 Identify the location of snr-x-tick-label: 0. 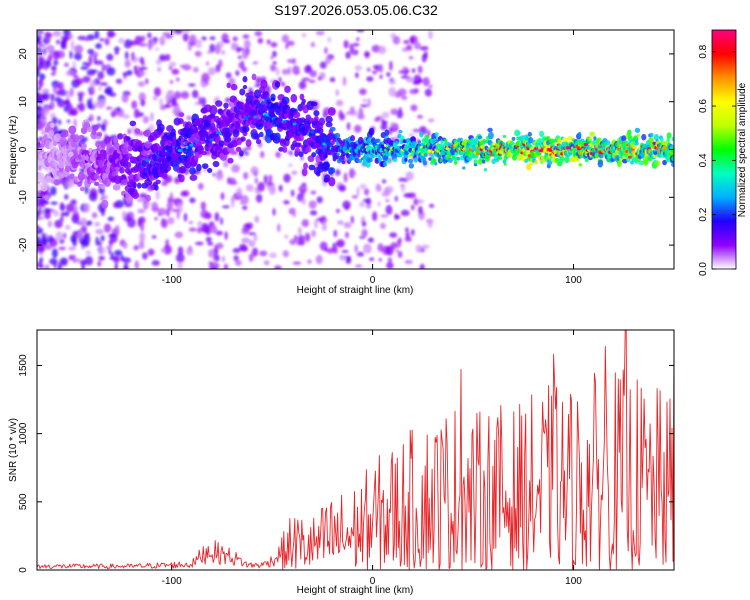
(373, 581).